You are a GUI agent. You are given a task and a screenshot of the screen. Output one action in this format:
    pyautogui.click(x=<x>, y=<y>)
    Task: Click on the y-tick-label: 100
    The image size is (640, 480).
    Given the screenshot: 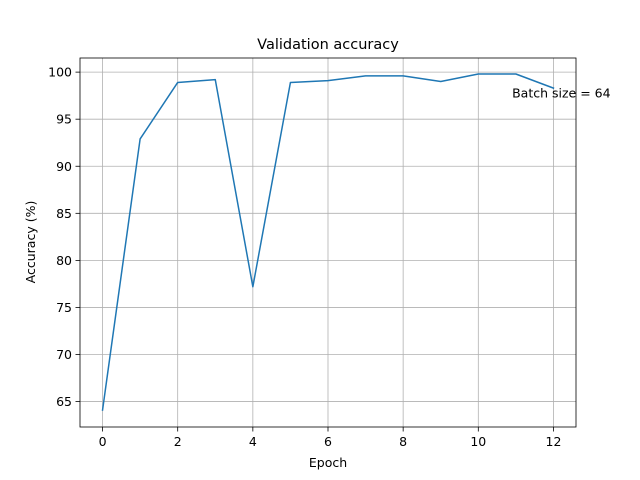 What is the action you would take?
    pyautogui.click(x=60, y=72)
    